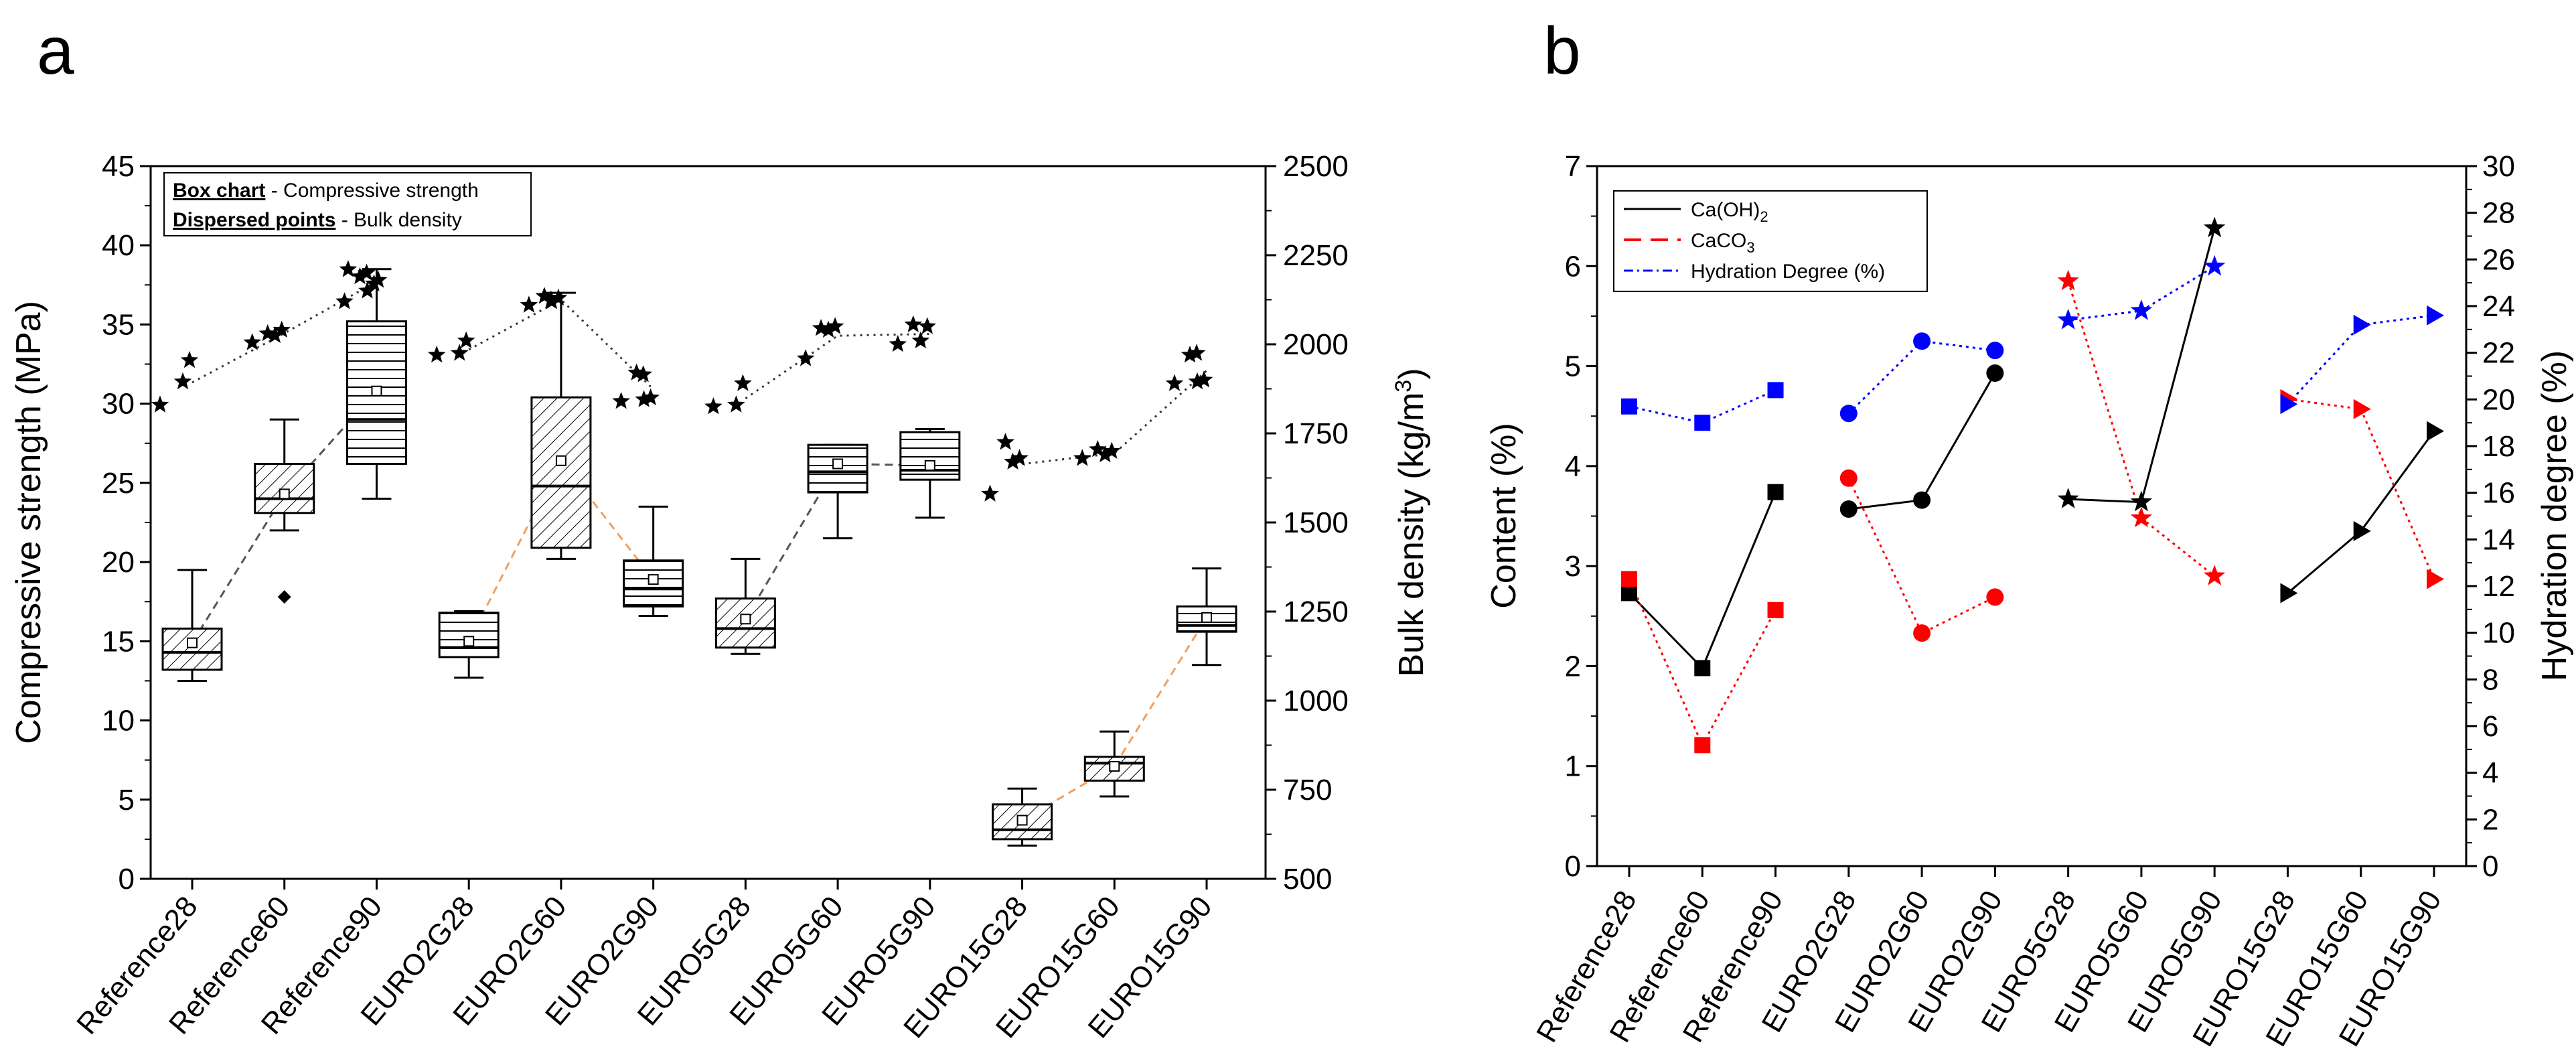 This screenshot has height=1059, width=2576. Describe the element at coordinates (119, 404) in the screenshot. I see `chart-a-y-tick-label: 30` at that location.